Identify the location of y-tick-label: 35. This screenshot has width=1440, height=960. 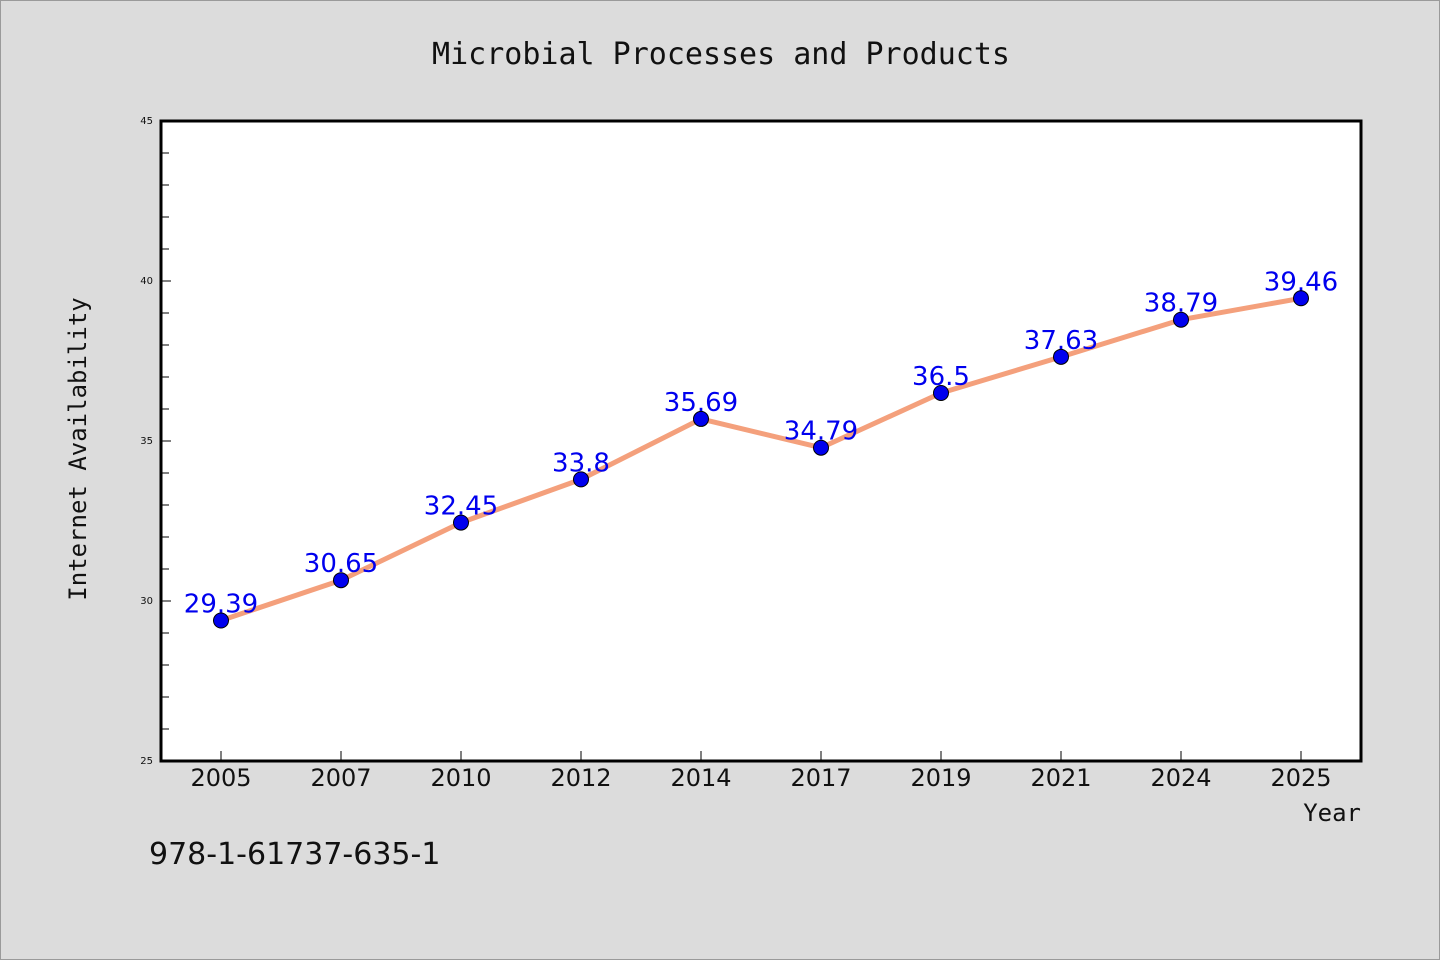
(146, 441).